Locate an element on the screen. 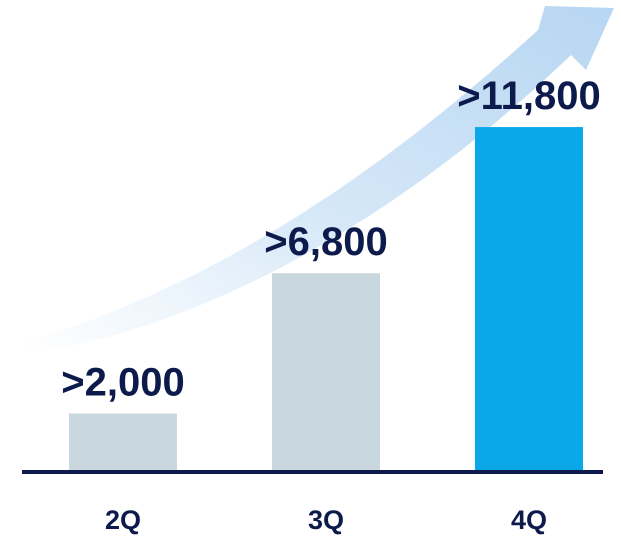 This screenshot has height=536, width=621. x-tick-label-2q: 2Q is located at coordinates (123, 520).